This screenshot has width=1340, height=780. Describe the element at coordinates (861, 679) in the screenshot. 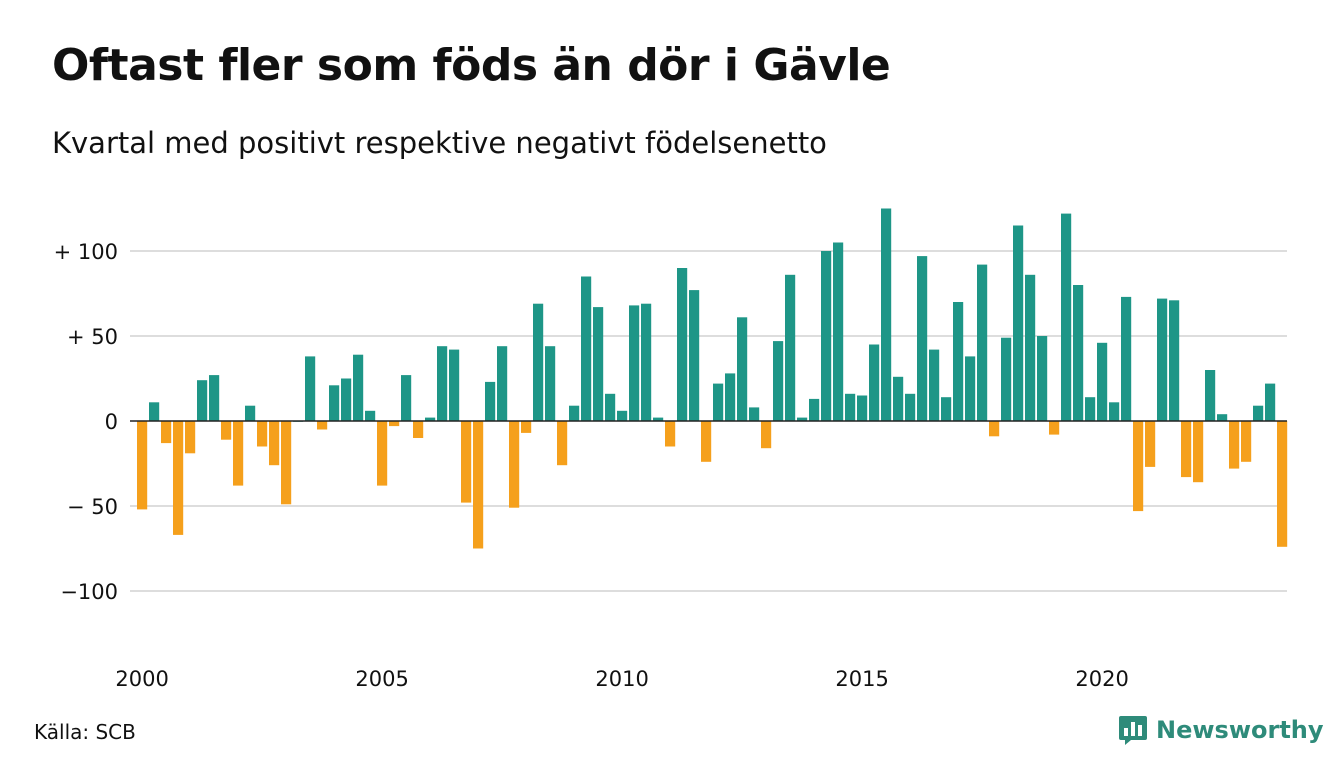

I see `x-tick-label: 2015` at that location.